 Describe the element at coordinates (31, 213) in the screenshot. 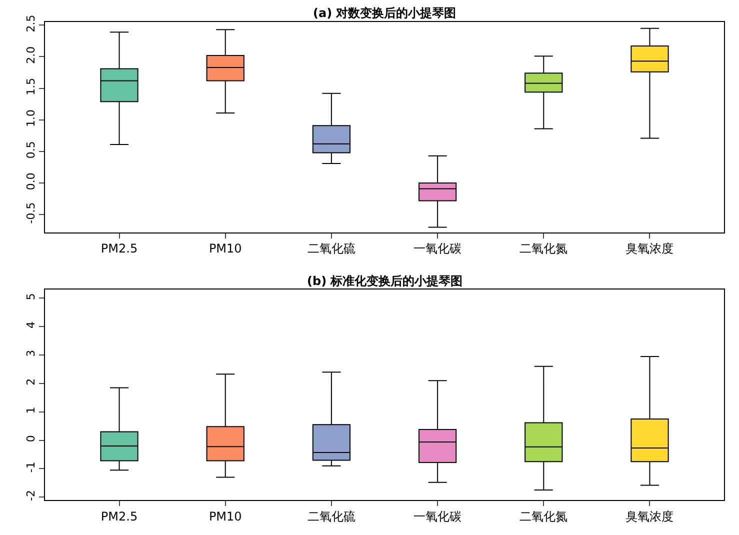

I see `y-tick-label: -0.5` at that location.